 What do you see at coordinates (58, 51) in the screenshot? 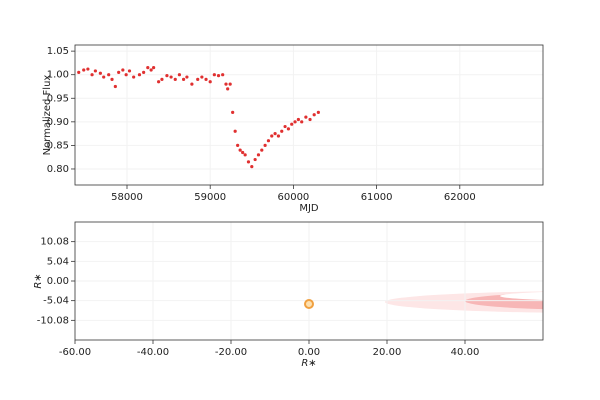
I see `y-tick-label: 1.05` at bounding box center [58, 51].